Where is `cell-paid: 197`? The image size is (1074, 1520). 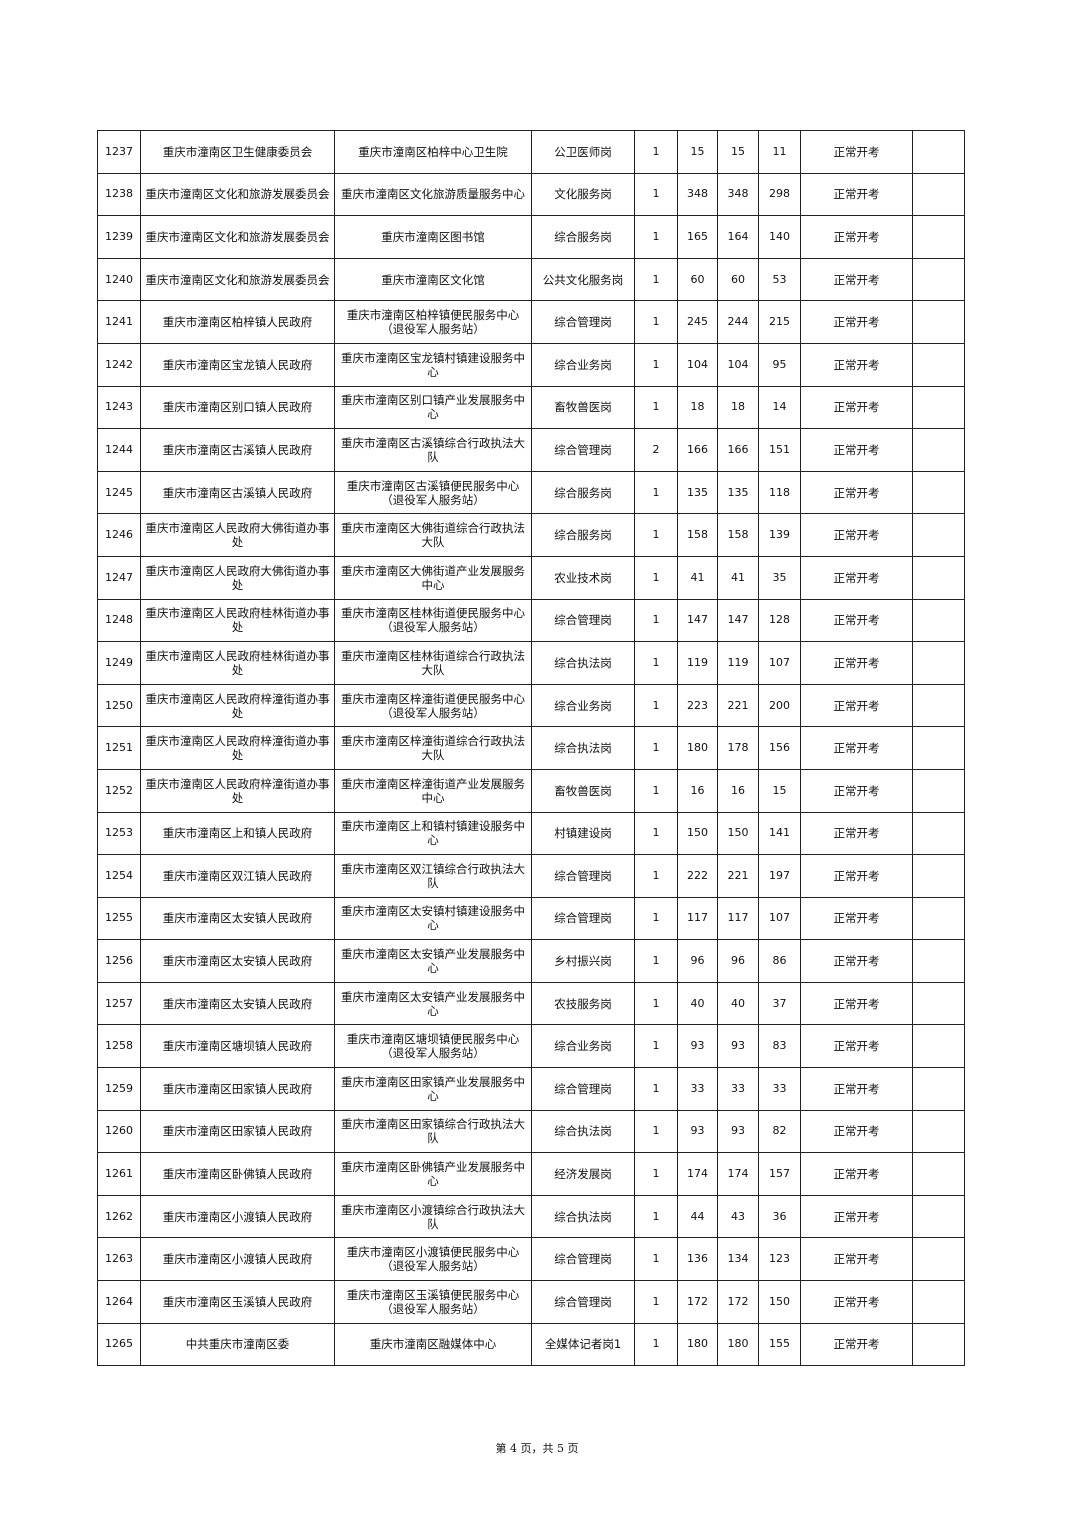 cell-paid: 197 is located at coordinates (779, 876).